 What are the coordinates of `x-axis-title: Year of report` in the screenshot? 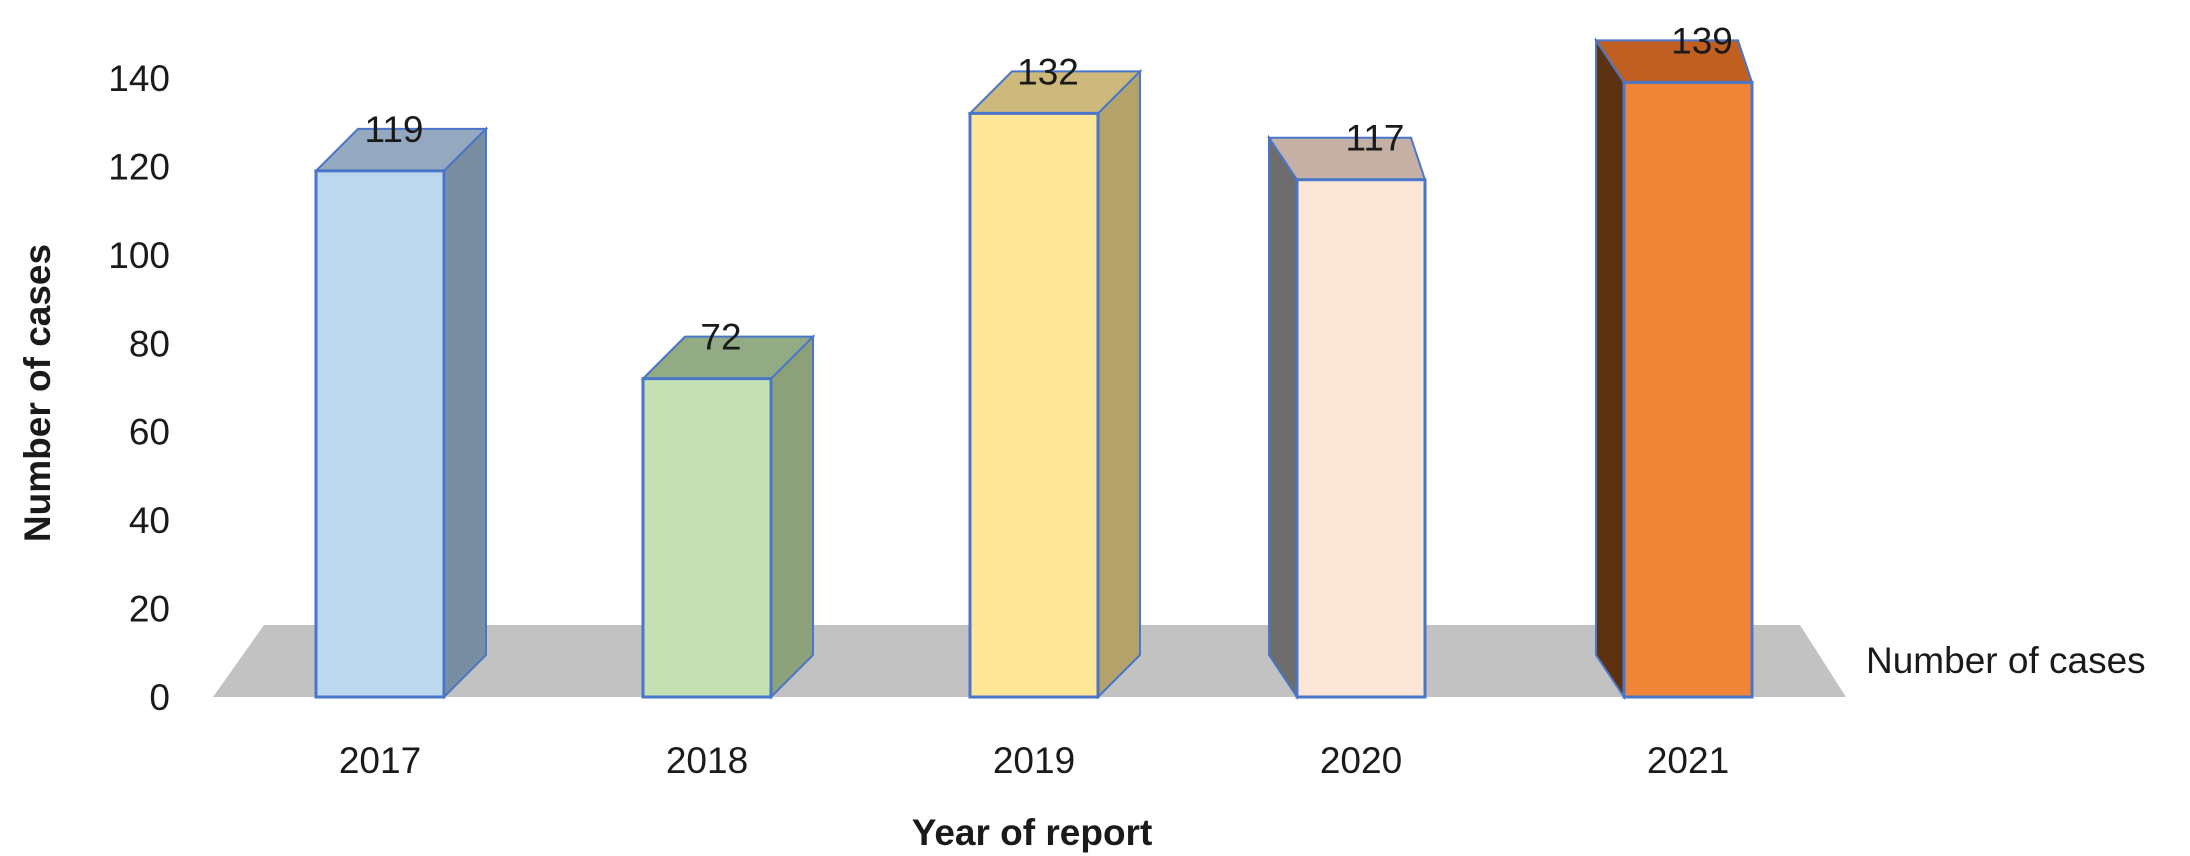 It's located at (1032, 832).